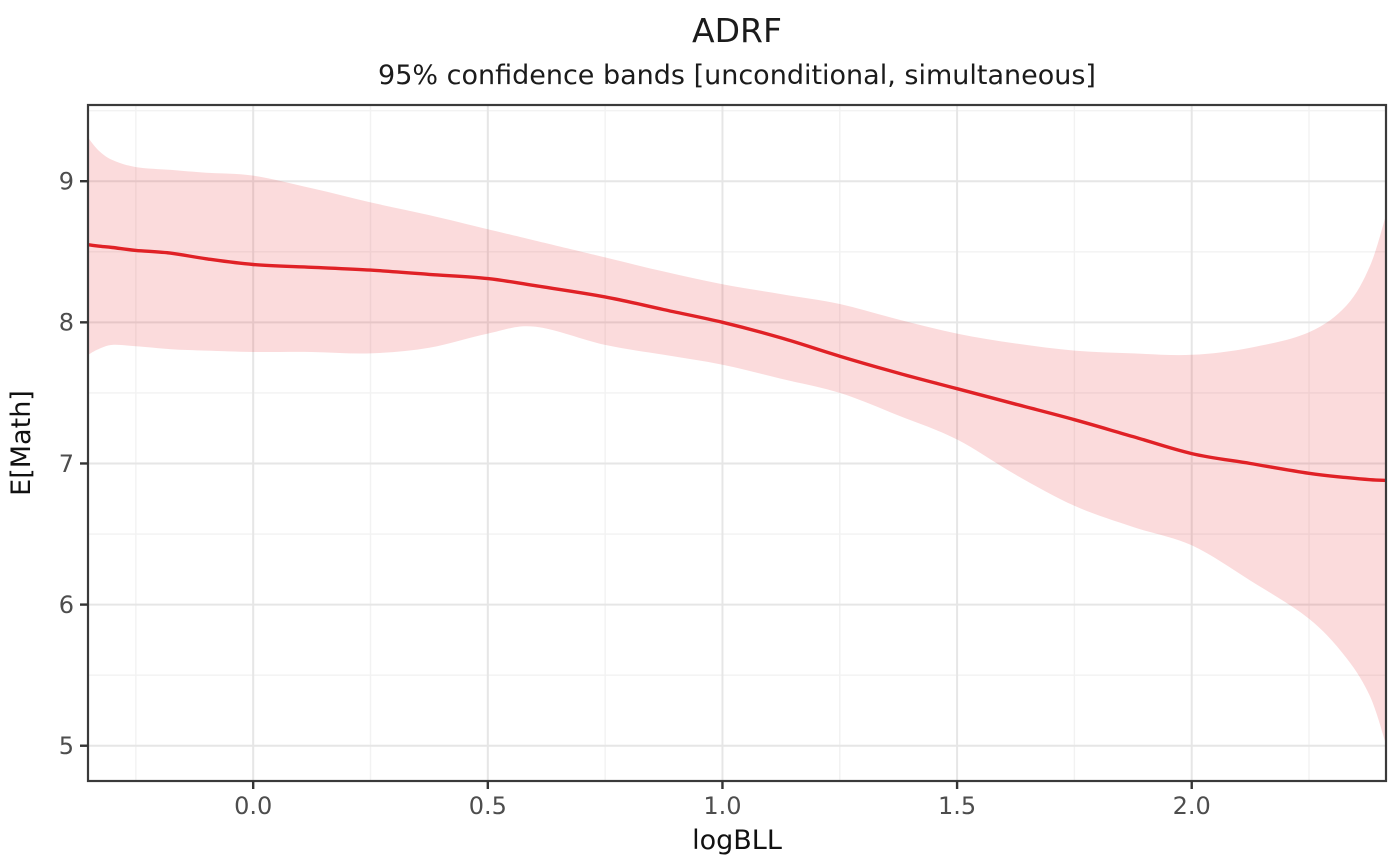 The width and height of the screenshot is (1400, 866). I want to click on x-tick-label: 1.0, so click(722, 806).